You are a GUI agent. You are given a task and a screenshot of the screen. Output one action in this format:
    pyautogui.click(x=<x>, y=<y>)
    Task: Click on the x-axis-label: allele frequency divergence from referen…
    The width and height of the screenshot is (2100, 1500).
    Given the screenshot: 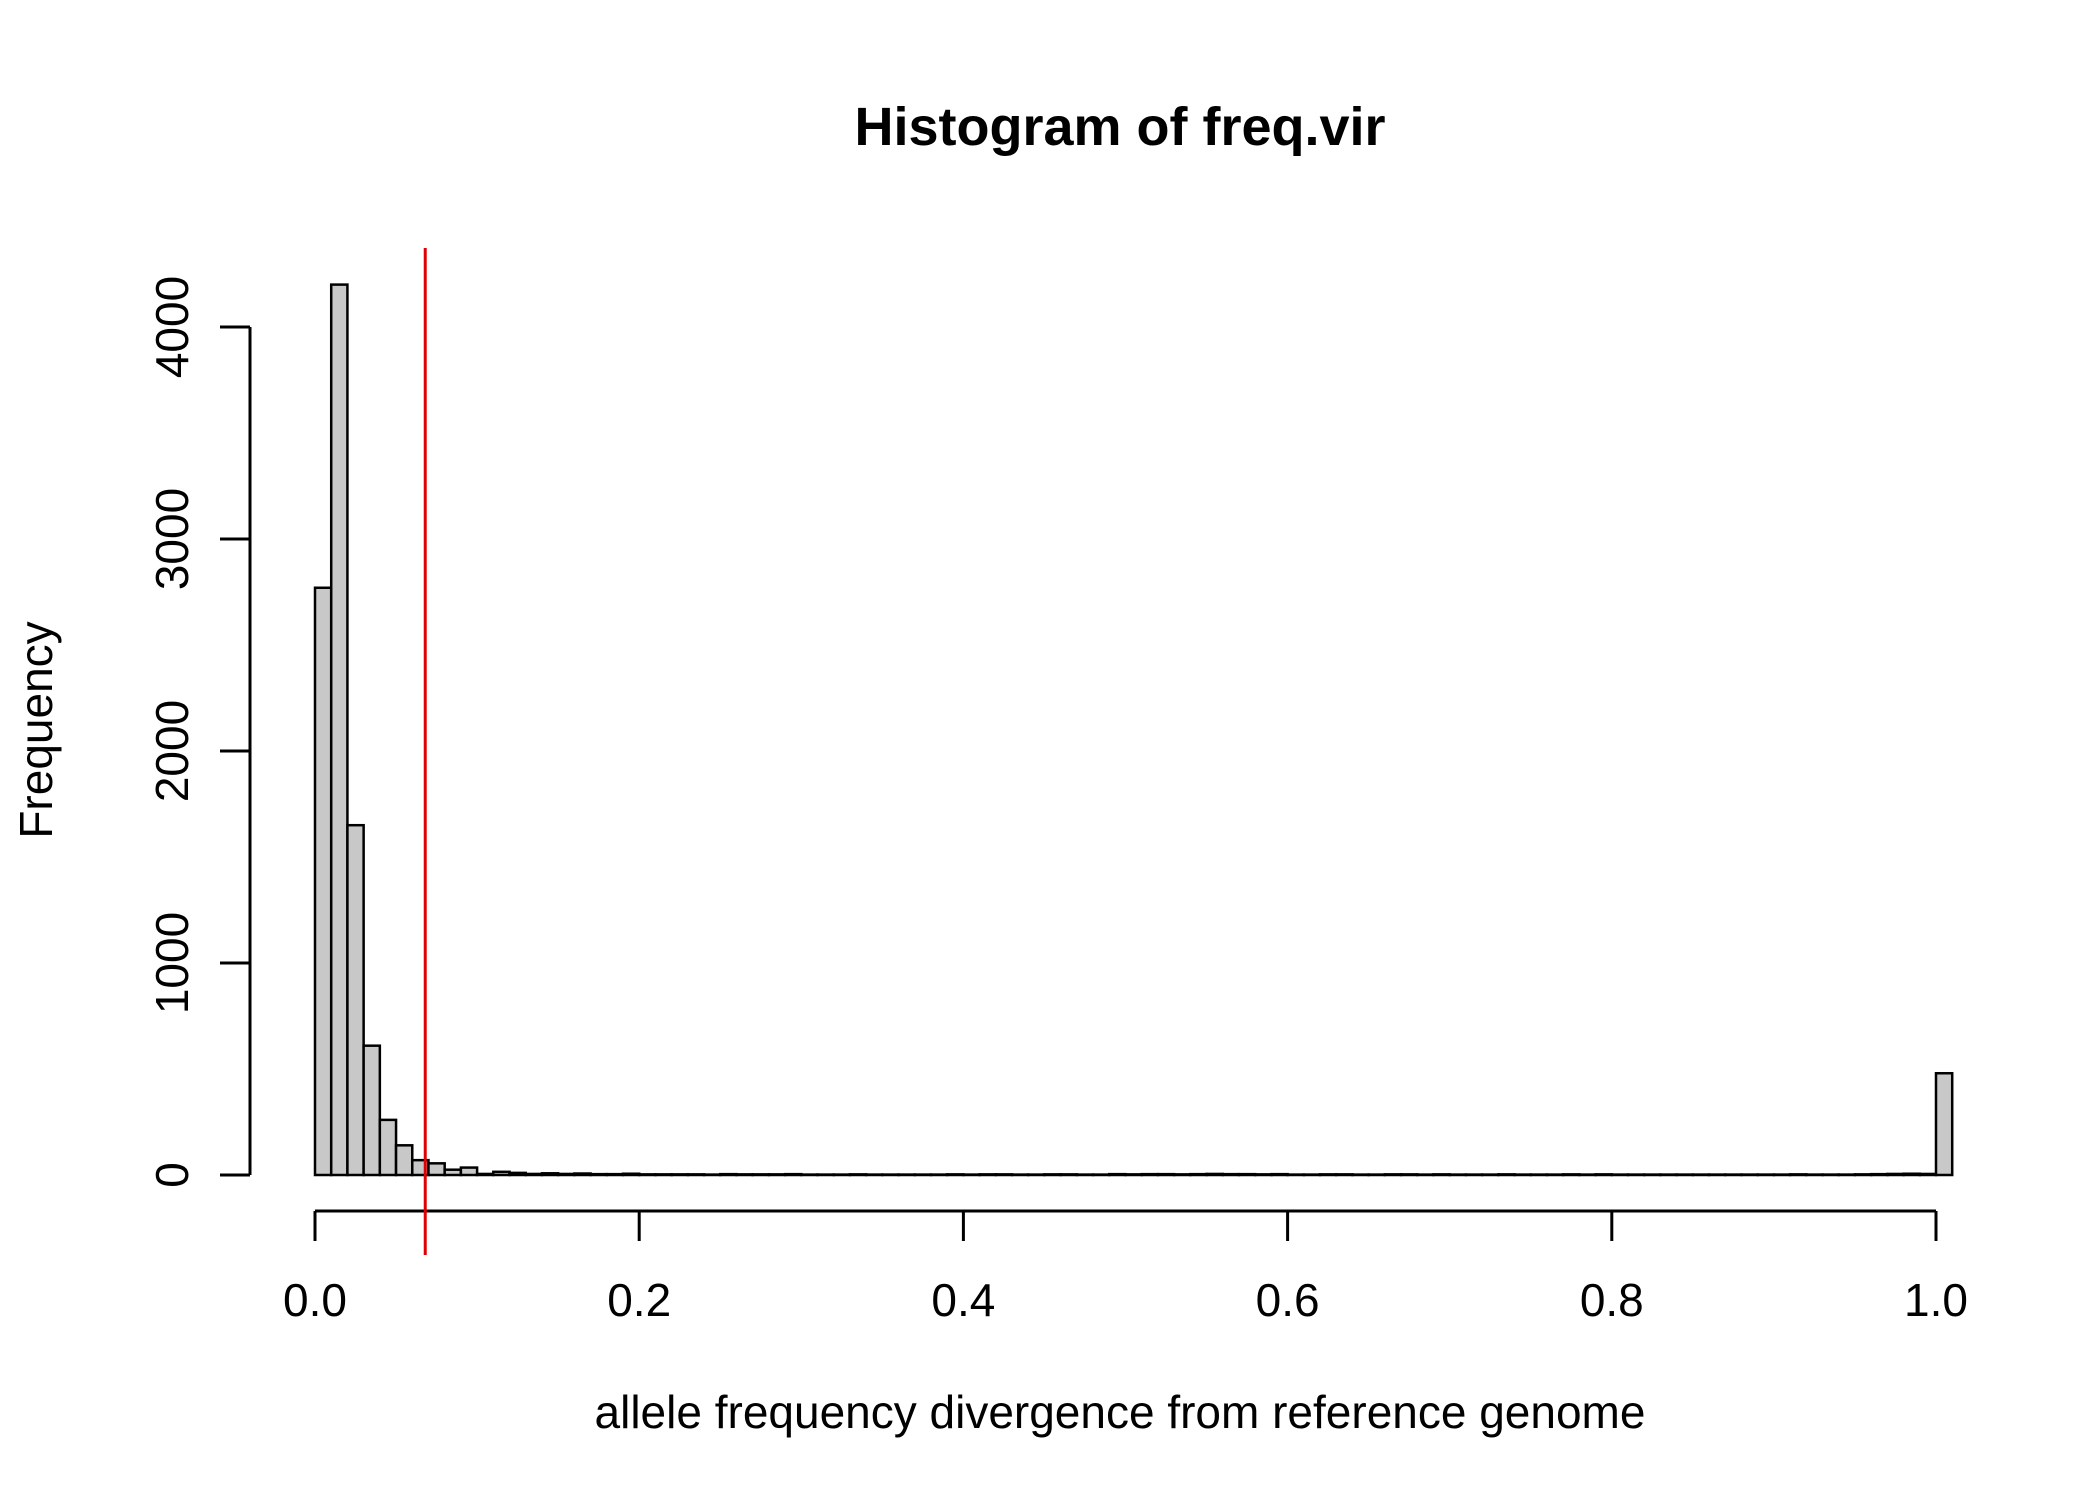 What is the action you would take?
    pyautogui.click(x=1120, y=1412)
    